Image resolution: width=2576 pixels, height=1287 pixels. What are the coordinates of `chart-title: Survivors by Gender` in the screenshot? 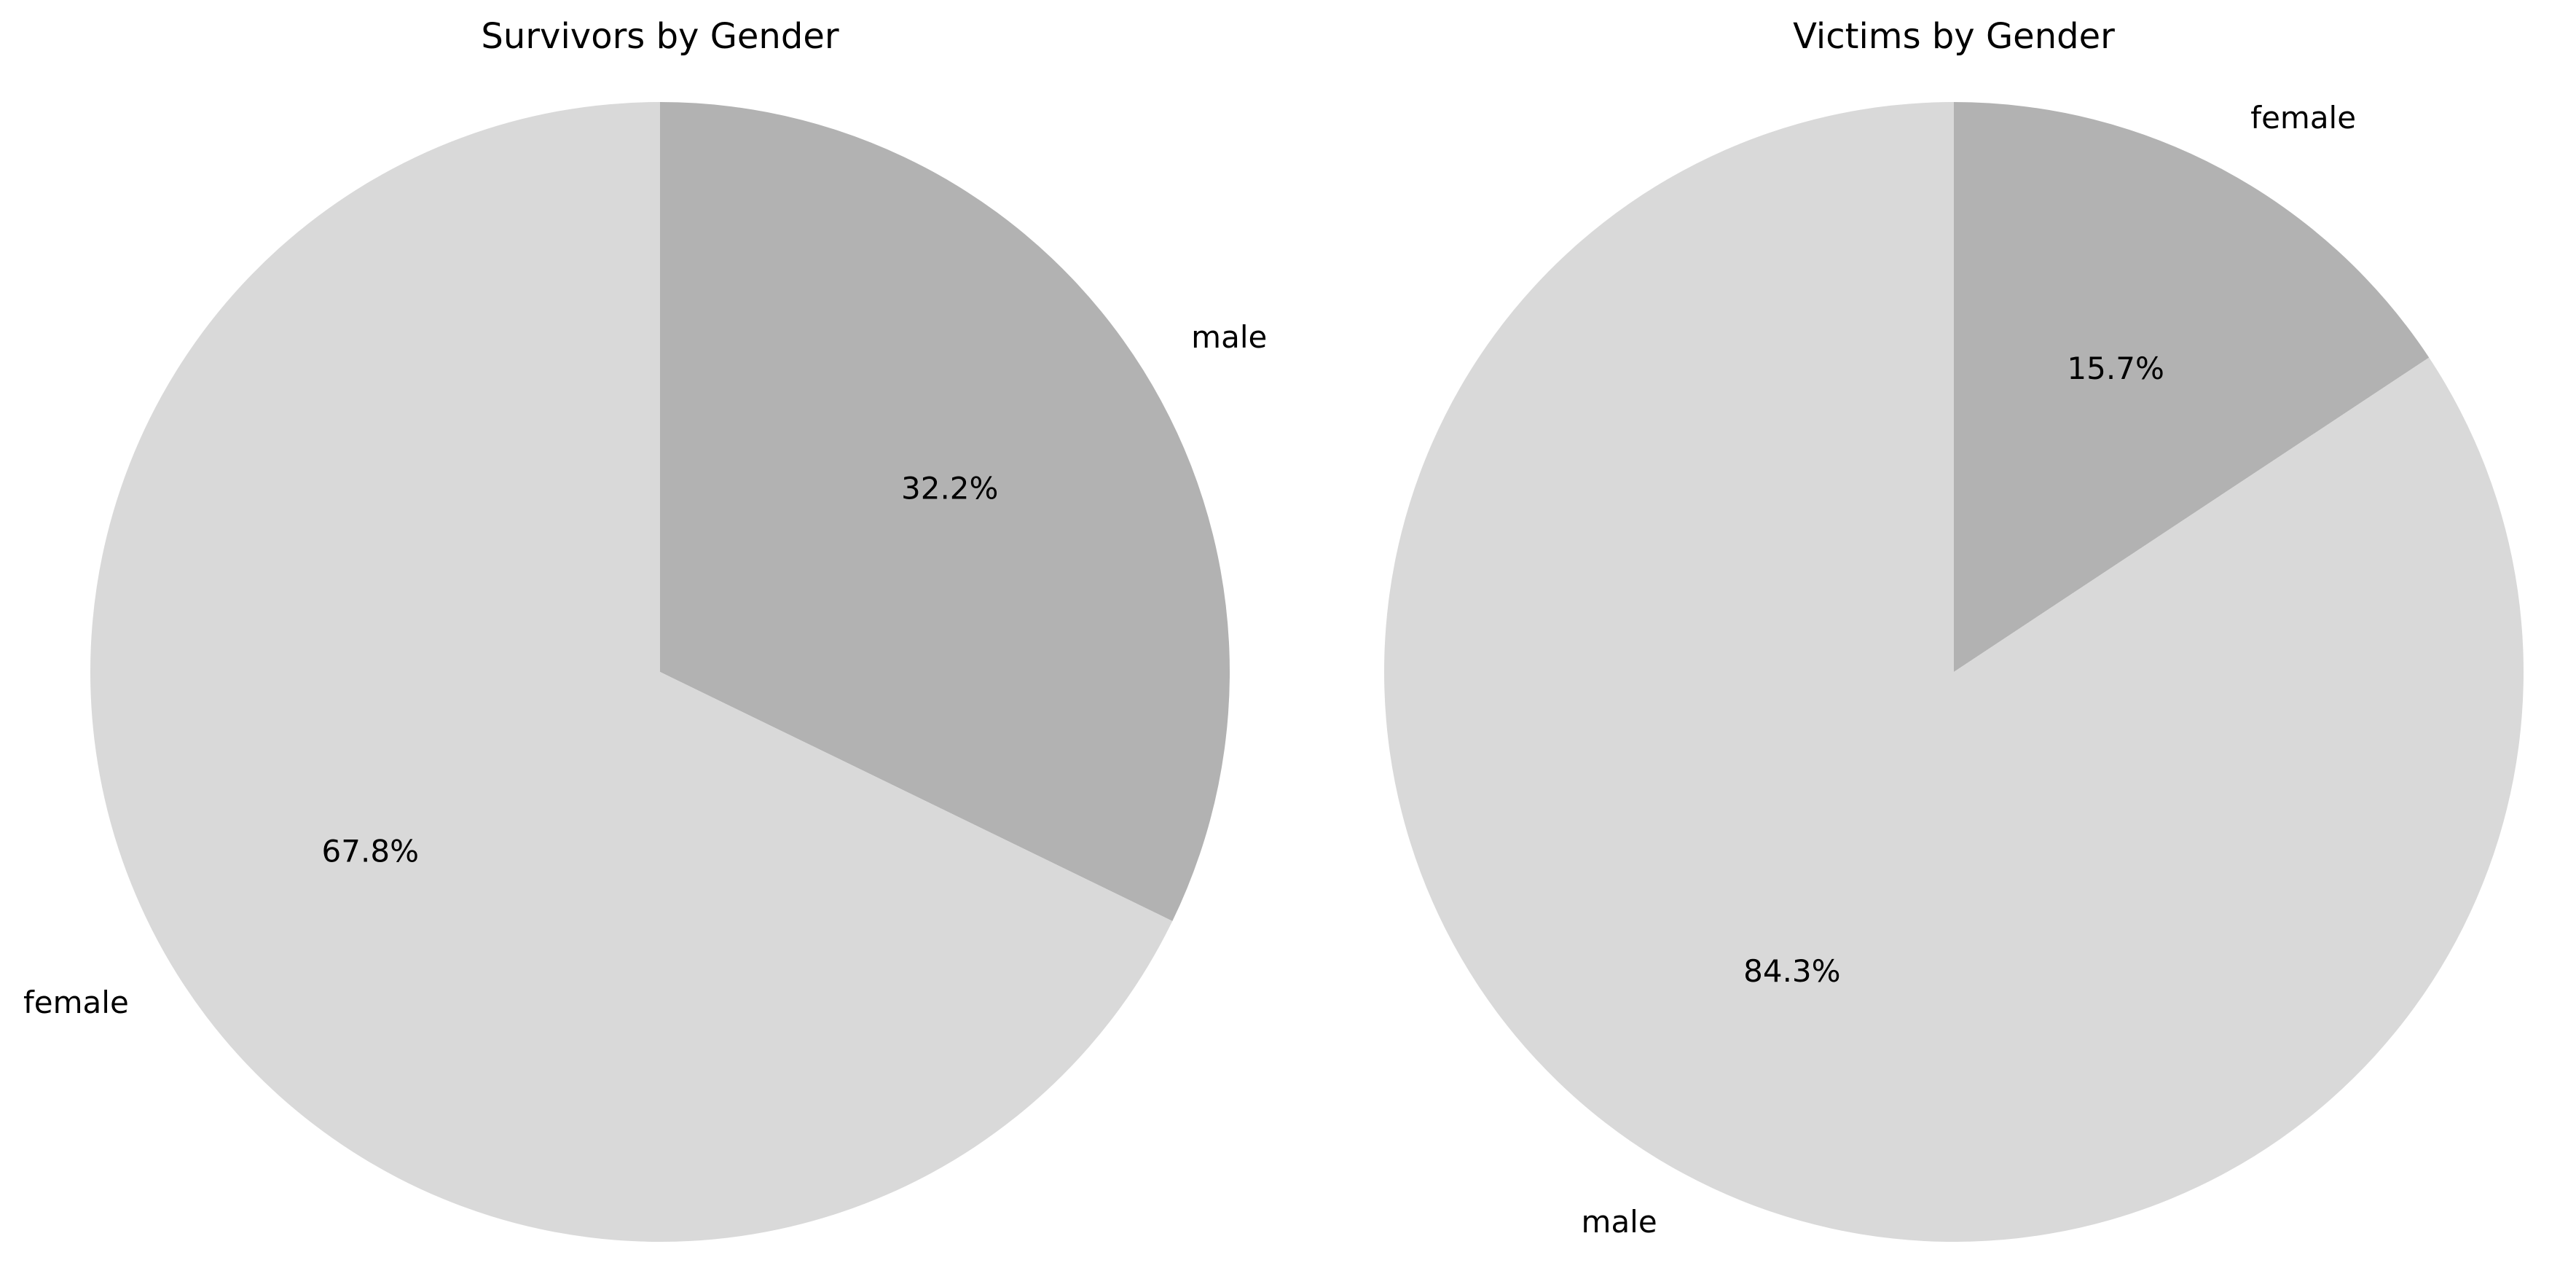 It's located at (660, 36).